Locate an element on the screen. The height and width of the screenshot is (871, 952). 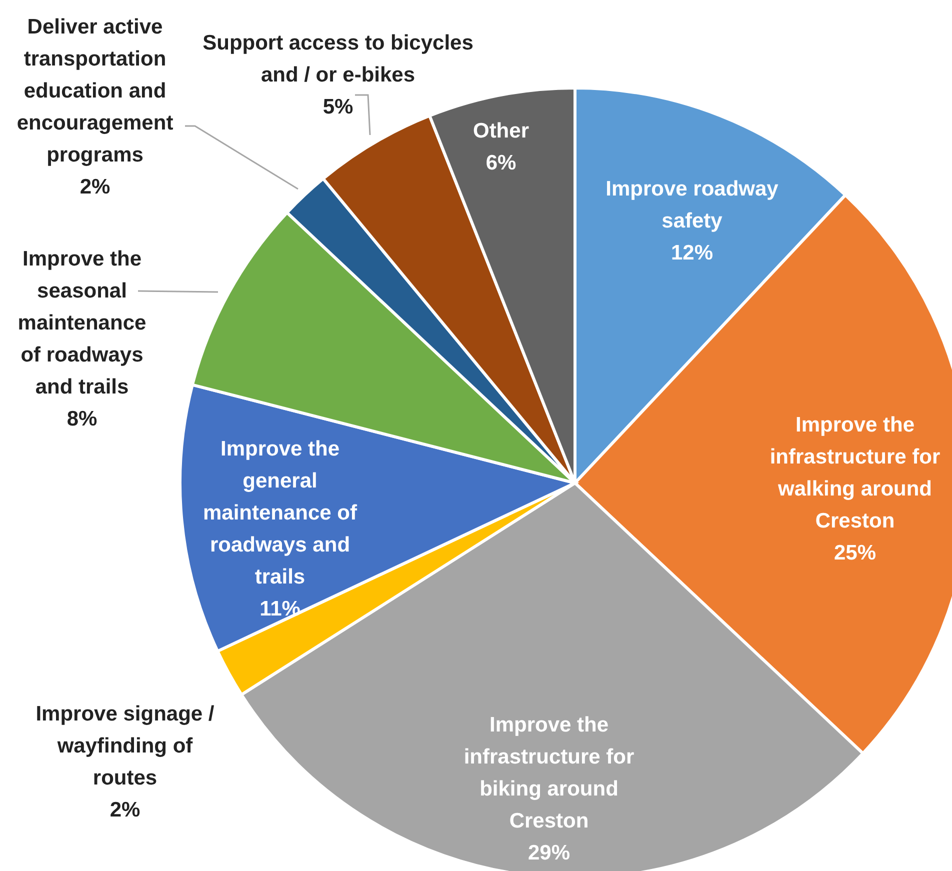
slice-label: Support access to bicycles and / or e-bikes is located at coordinates (338, 58).